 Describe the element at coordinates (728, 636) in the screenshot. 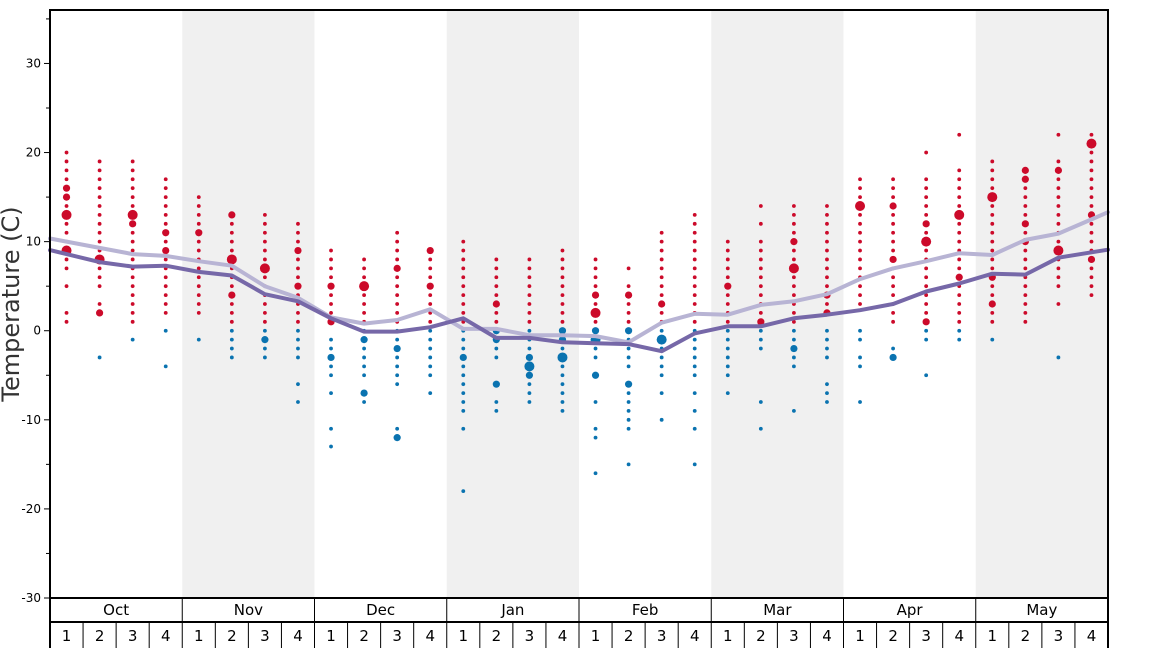

I see `week-label: 1` at that location.